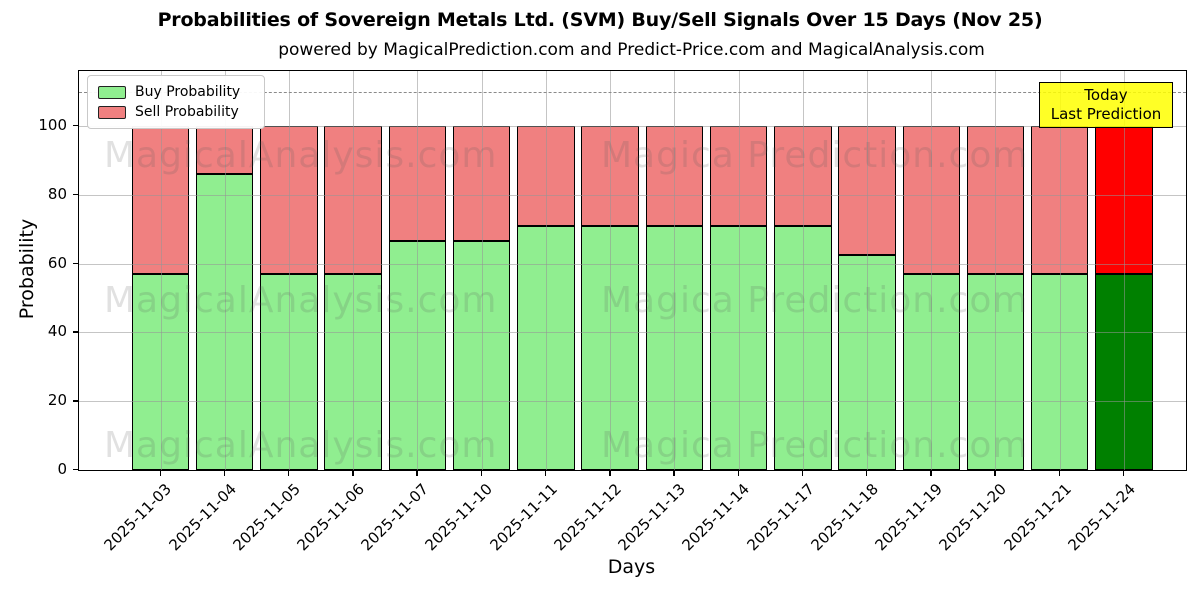  What do you see at coordinates (587, 517) in the screenshot?
I see `x-tick-label: 2025-11-12` at bounding box center [587, 517].